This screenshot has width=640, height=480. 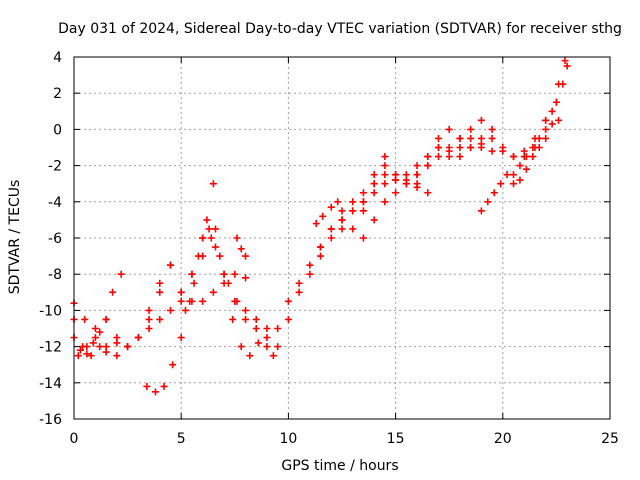 I want to click on y-tick-label: 0, so click(x=57, y=130).